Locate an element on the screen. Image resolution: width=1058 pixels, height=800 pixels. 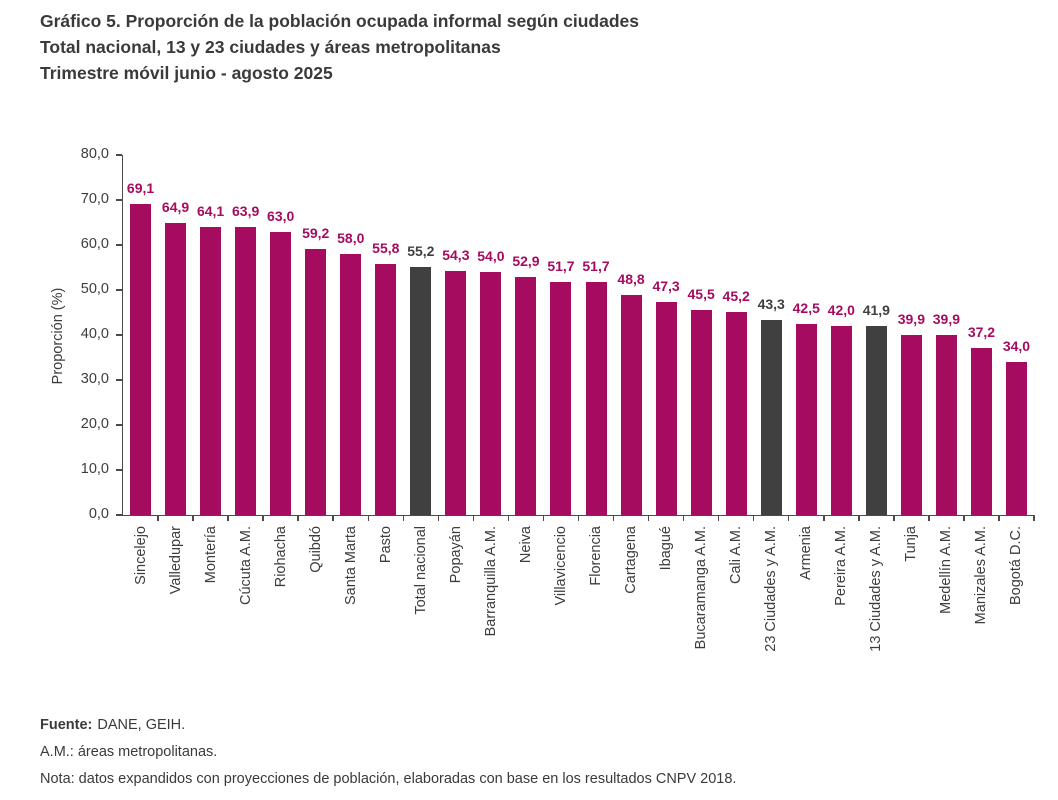
bar-value-label: 54,0 is located at coordinates (491, 256).